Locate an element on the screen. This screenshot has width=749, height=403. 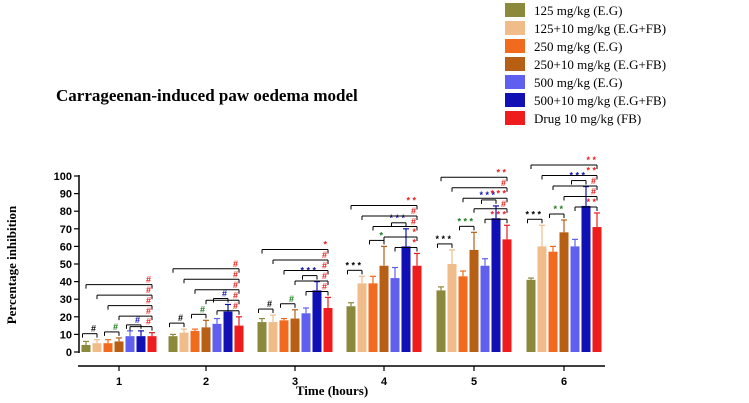
legend-entry: 500 mg/kg (E.G) is located at coordinates (578, 82).